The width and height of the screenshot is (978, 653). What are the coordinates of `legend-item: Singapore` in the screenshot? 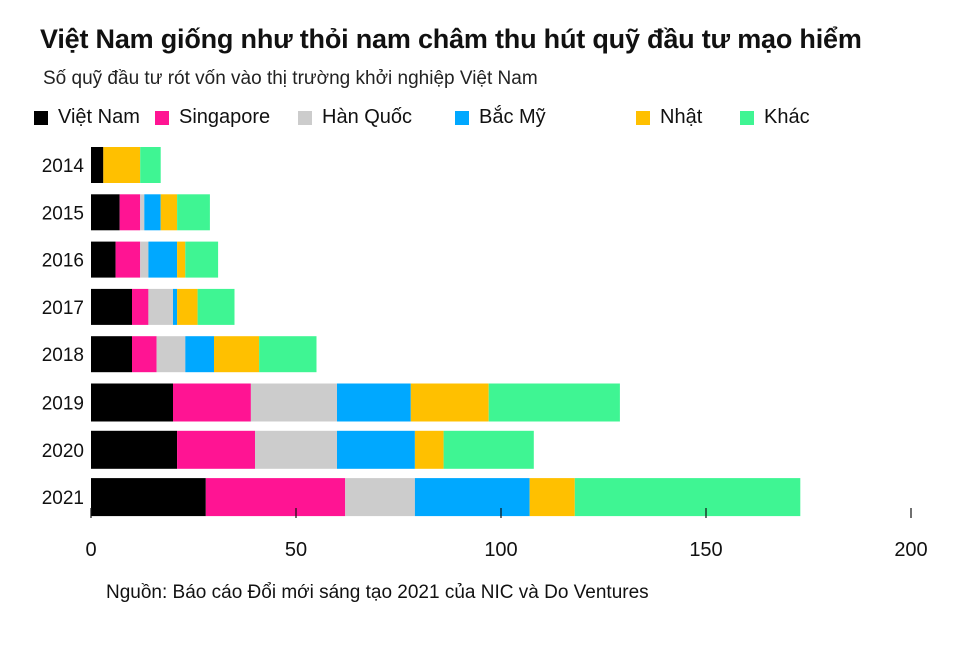 It's located at (212, 117).